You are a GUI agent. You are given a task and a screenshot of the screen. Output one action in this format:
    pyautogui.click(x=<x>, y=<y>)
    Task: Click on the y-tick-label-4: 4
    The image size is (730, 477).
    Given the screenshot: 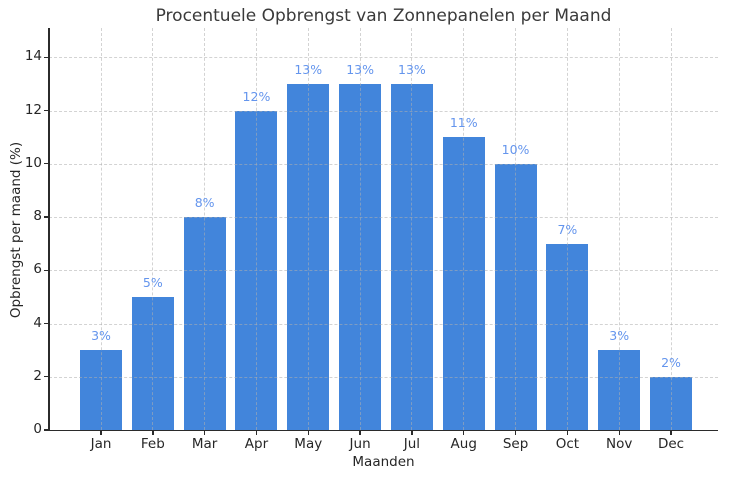 What is the action you would take?
    pyautogui.click(x=37, y=322)
    